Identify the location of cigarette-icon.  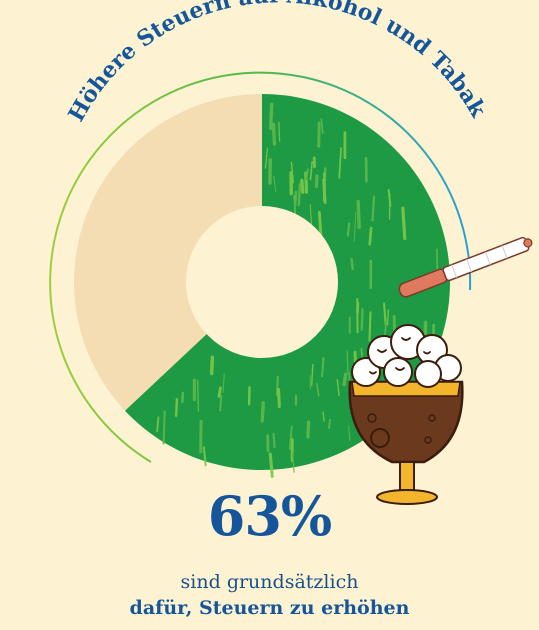
(465, 267).